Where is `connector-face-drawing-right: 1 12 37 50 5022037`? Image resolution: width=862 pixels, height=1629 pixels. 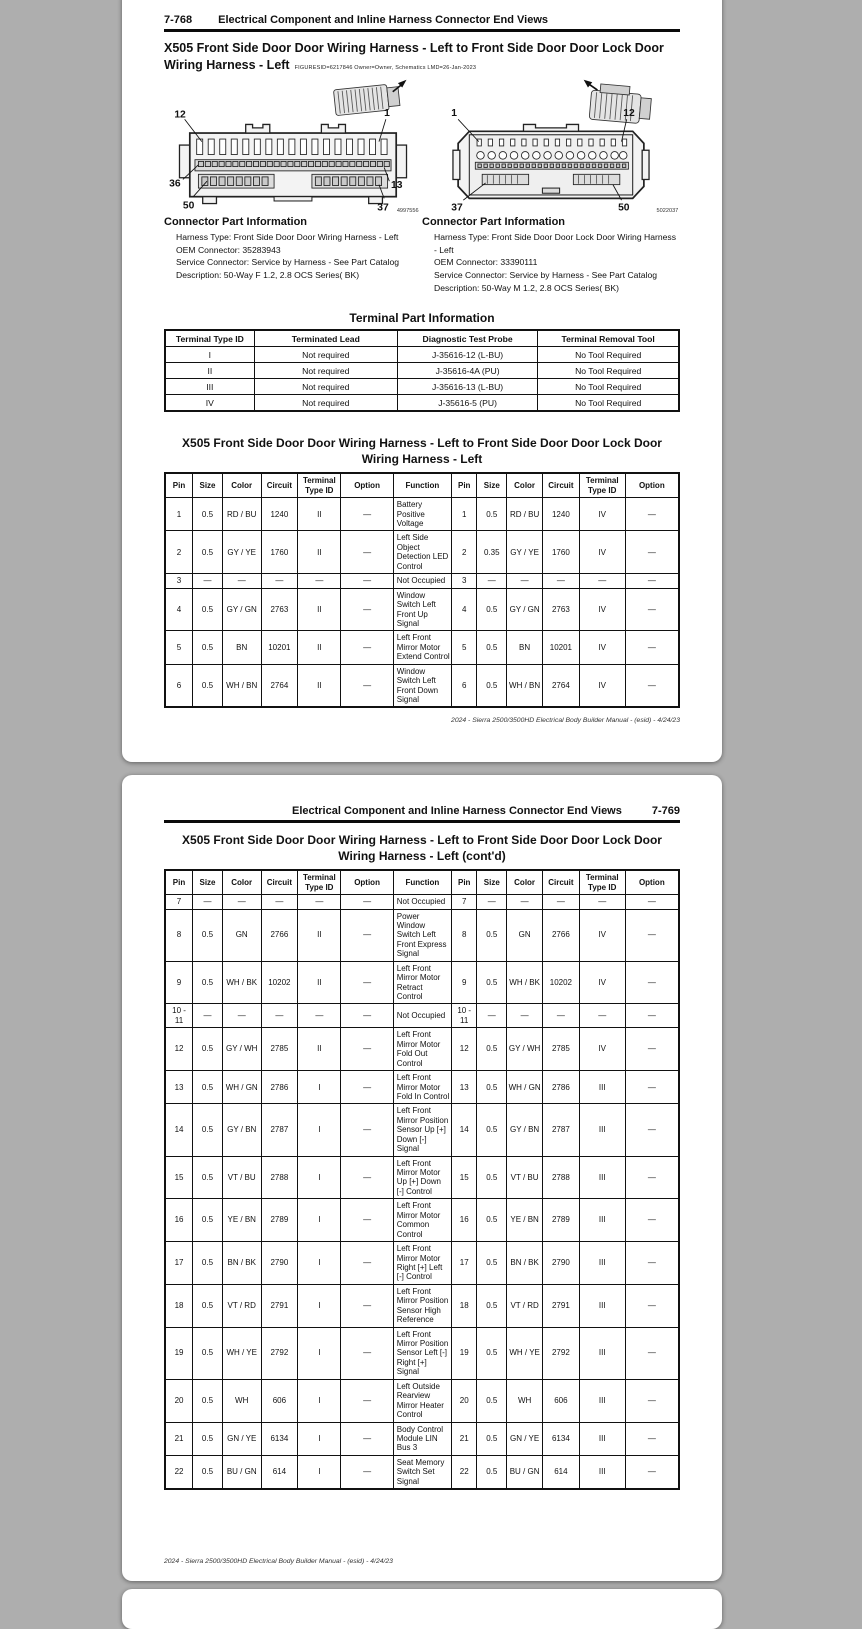
connector-face-drawing-right: 1 12 37 50 5022037 is located at coordinates (564, 146).